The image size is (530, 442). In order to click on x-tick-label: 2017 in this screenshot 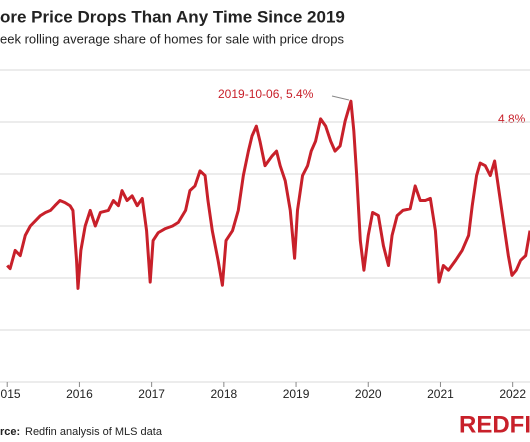, I will do `click(151, 394)`.